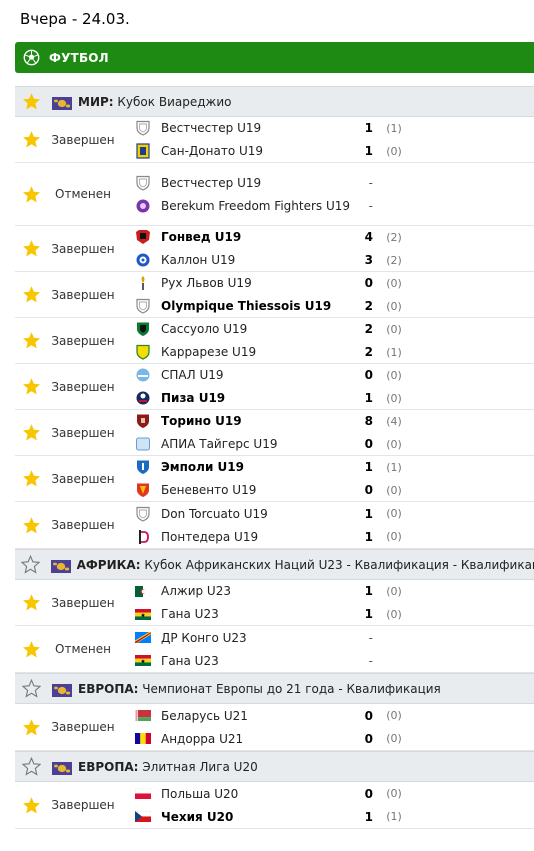 The height and width of the screenshot is (851, 534). I want to click on date-header: Вчера - 24.03., so click(75, 19).